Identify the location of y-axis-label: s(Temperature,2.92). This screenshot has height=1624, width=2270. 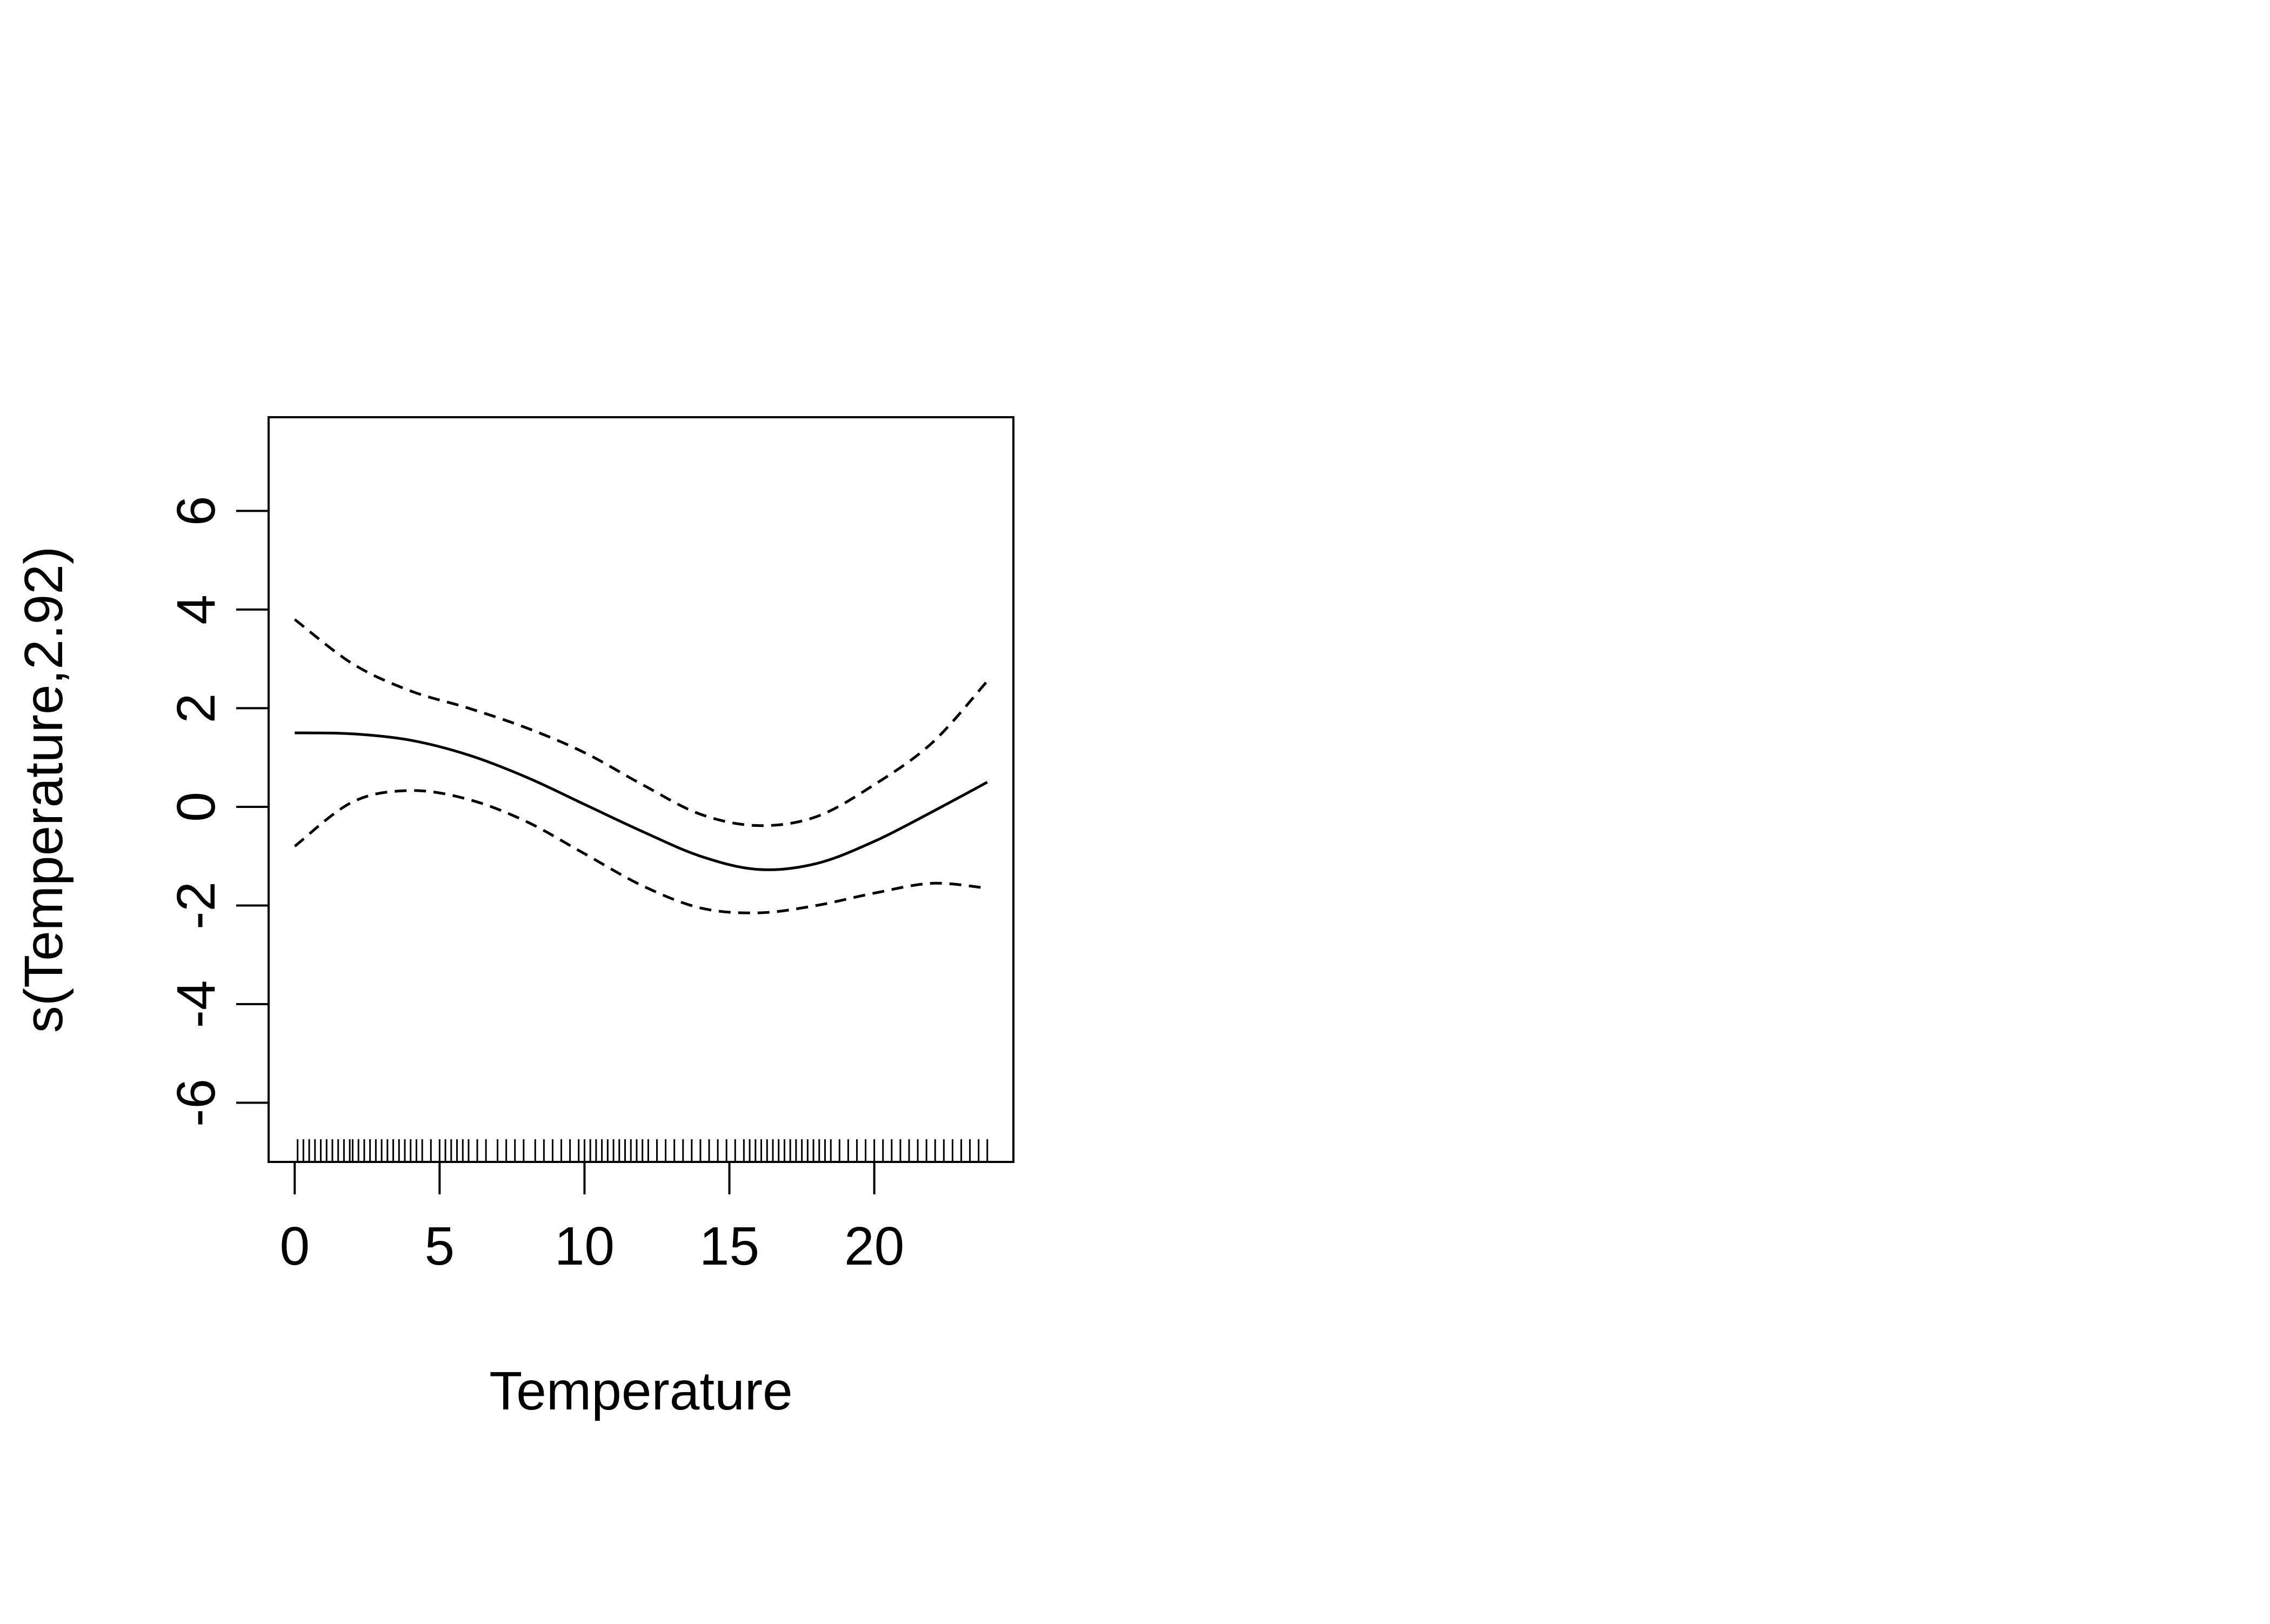
(44, 790).